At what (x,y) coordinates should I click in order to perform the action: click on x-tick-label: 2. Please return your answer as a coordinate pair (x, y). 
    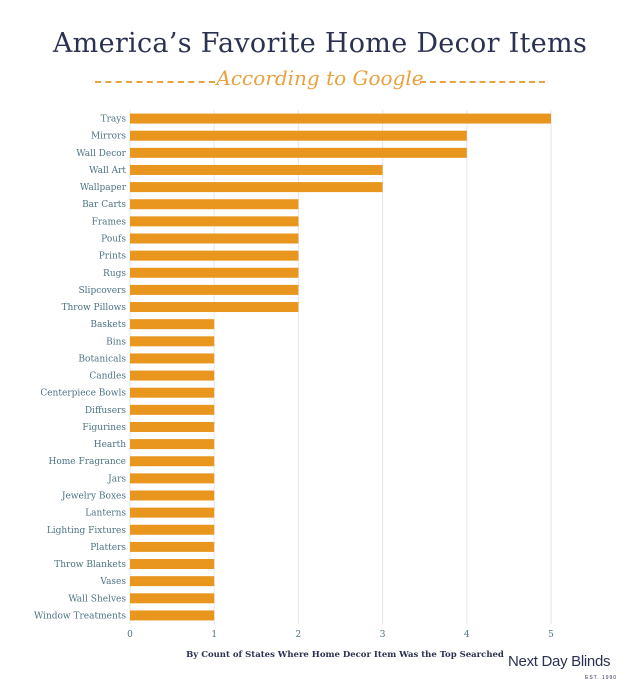
    Looking at the image, I should click on (299, 635).